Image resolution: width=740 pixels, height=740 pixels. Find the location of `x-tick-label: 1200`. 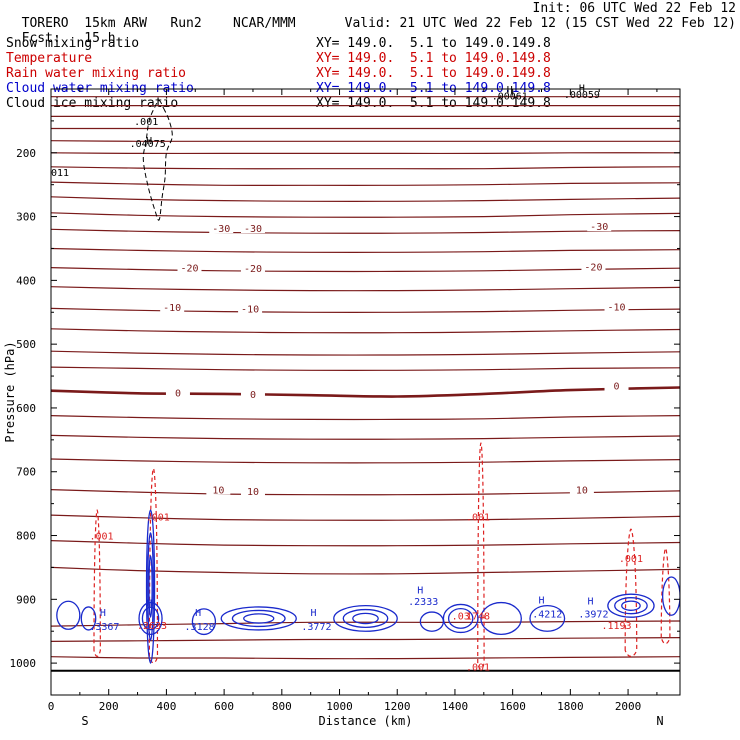

x-tick-label: 1200 is located at coordinates (397, 706).